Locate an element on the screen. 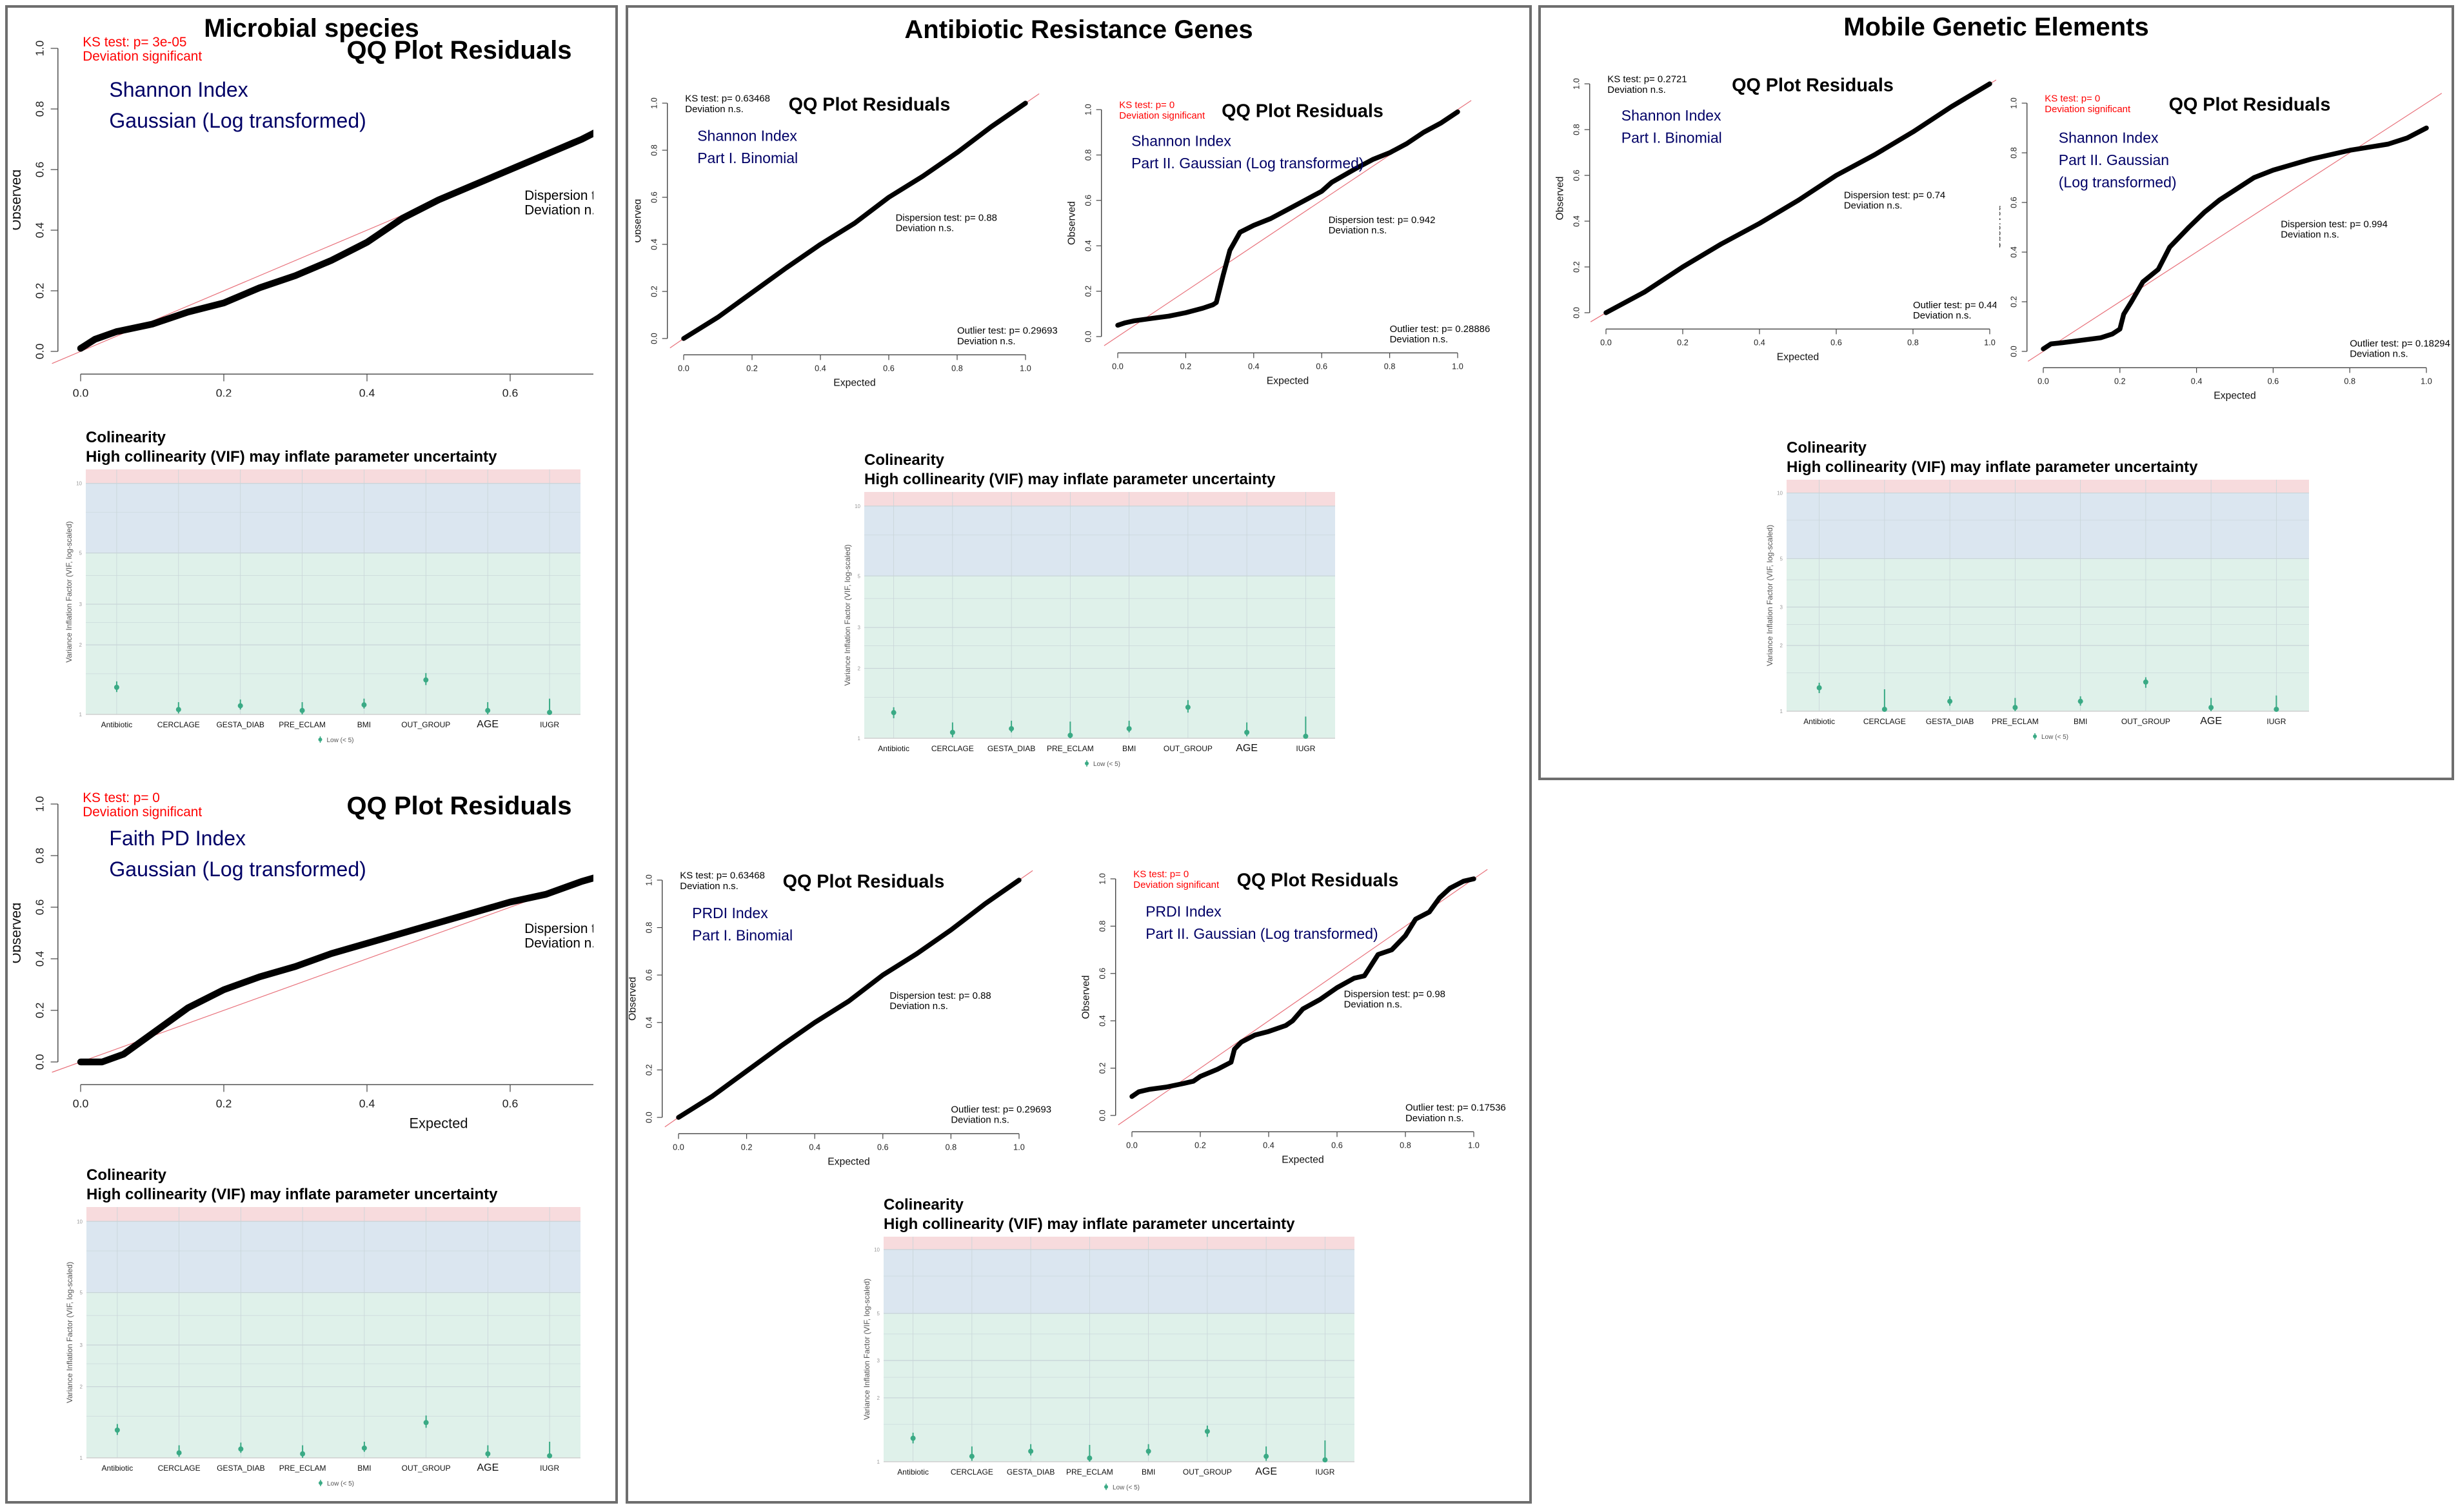 Image resolution: width=2458 pixels, height=1512 pixels. x-tick-label: PRE_ECLAM is located at coordinates (303, 724).